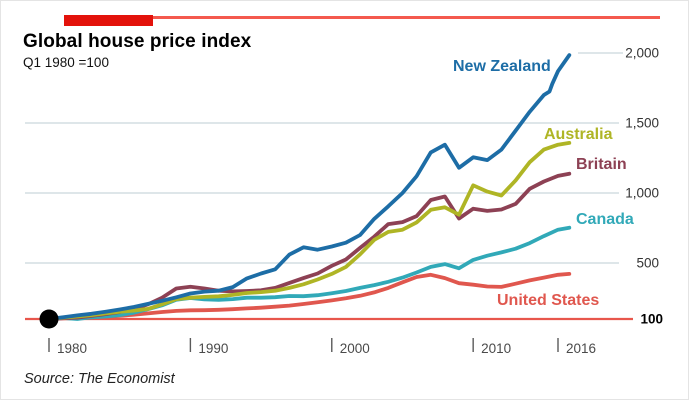 This screenshot has width=689, height=400. Describe the element at coordinates (137, 41) in the screenshot. I see `chart-title: Global house price index` at that location.